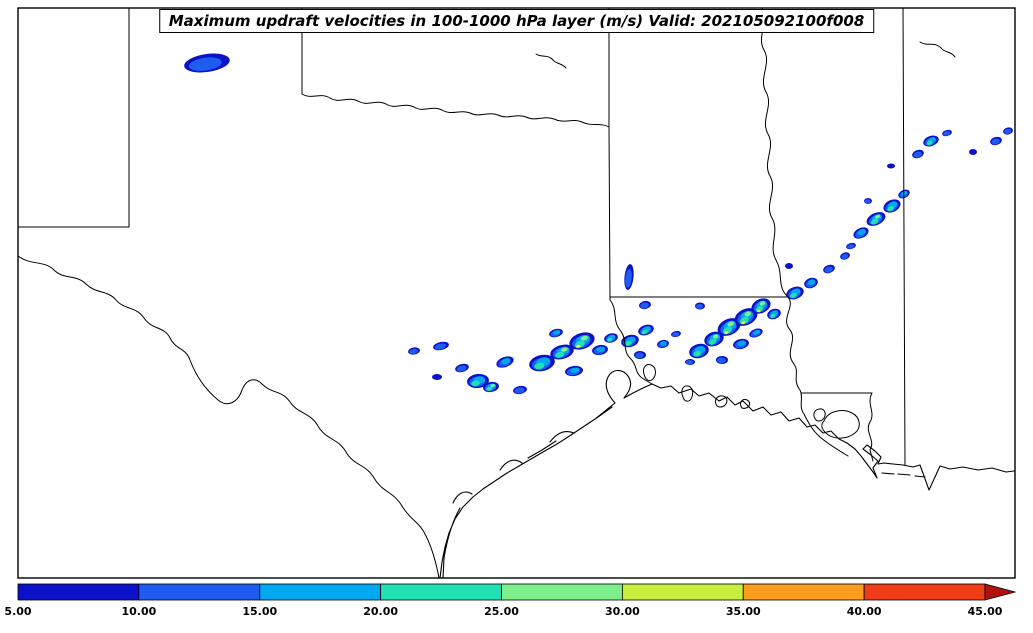 This screenshot has width=1033, height=633. Describe the element at coordinates (17, 611) in the screenshot. I see `colorbar-tick-label: 5.00` at that location.